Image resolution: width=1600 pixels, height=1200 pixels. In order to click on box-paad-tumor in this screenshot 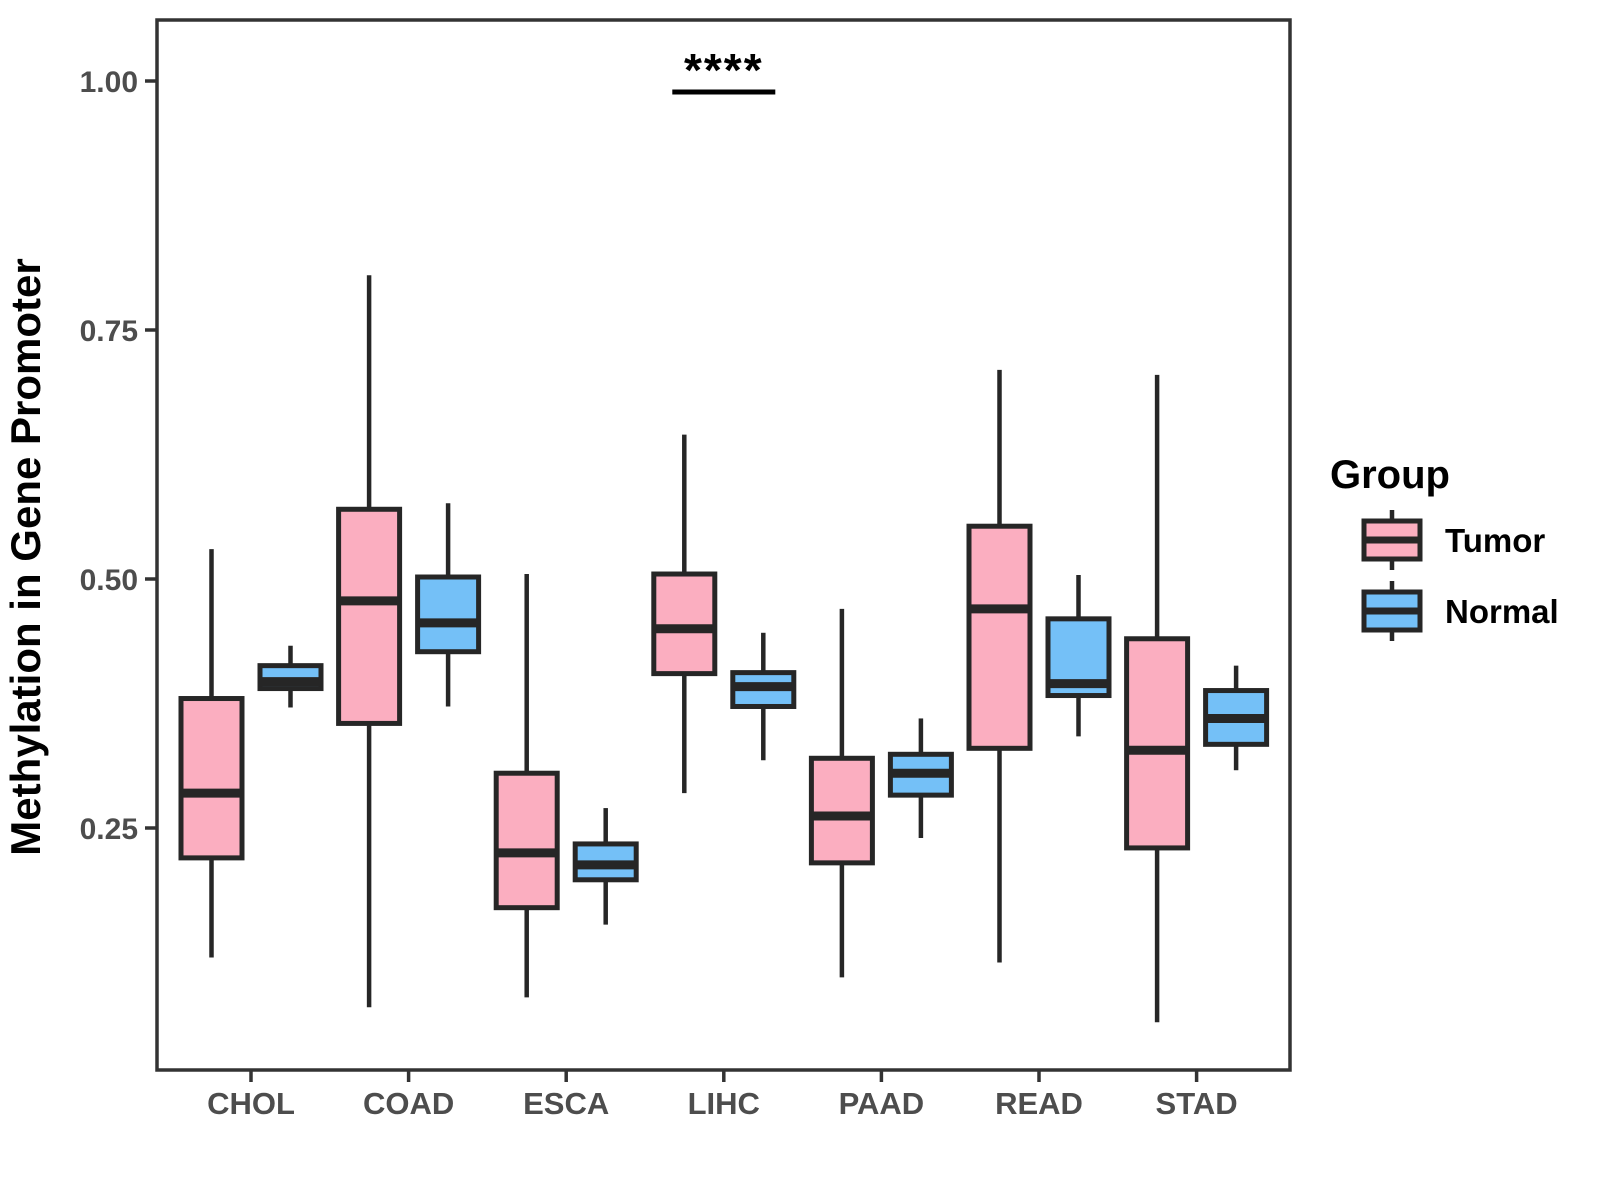, I will do `click(841, 810)`.